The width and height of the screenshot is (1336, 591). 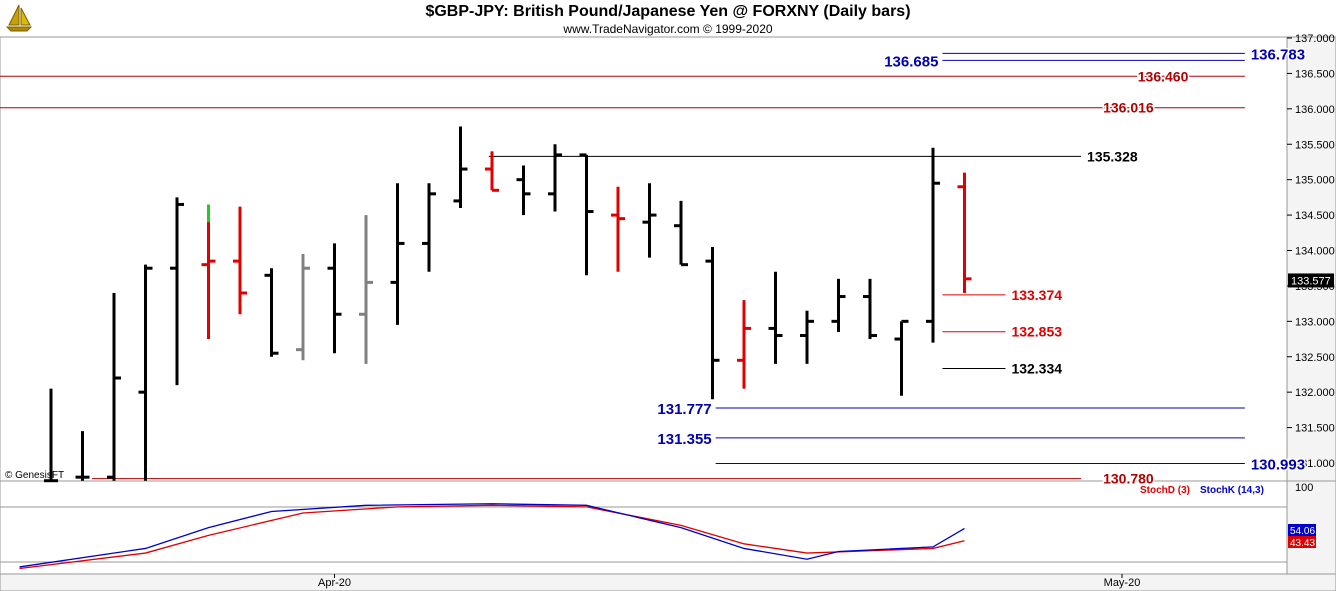 What do you see at coordinates (1315, 110) in the screenshot?
I see `price-tick-label: 136.000` at bounding box center [1315, 110].